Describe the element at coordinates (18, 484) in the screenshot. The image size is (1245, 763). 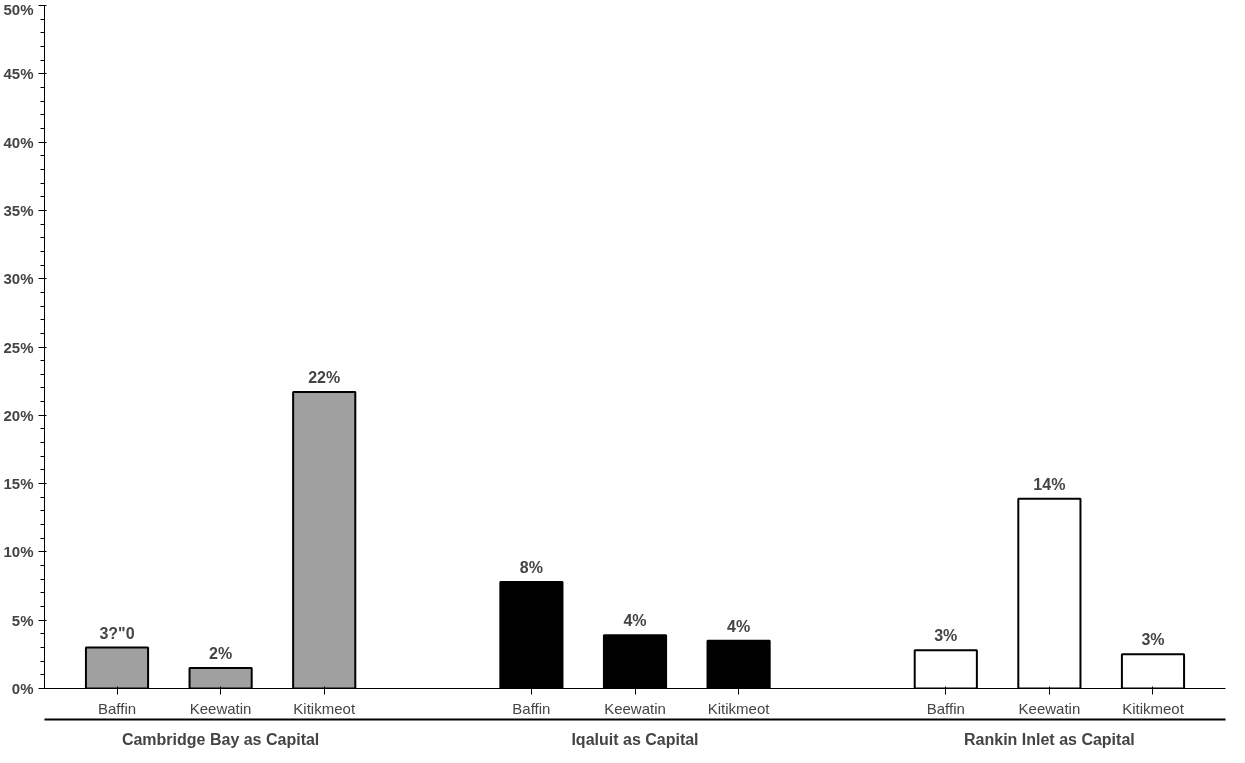
I see `y-tick-label: 15%` at that location.